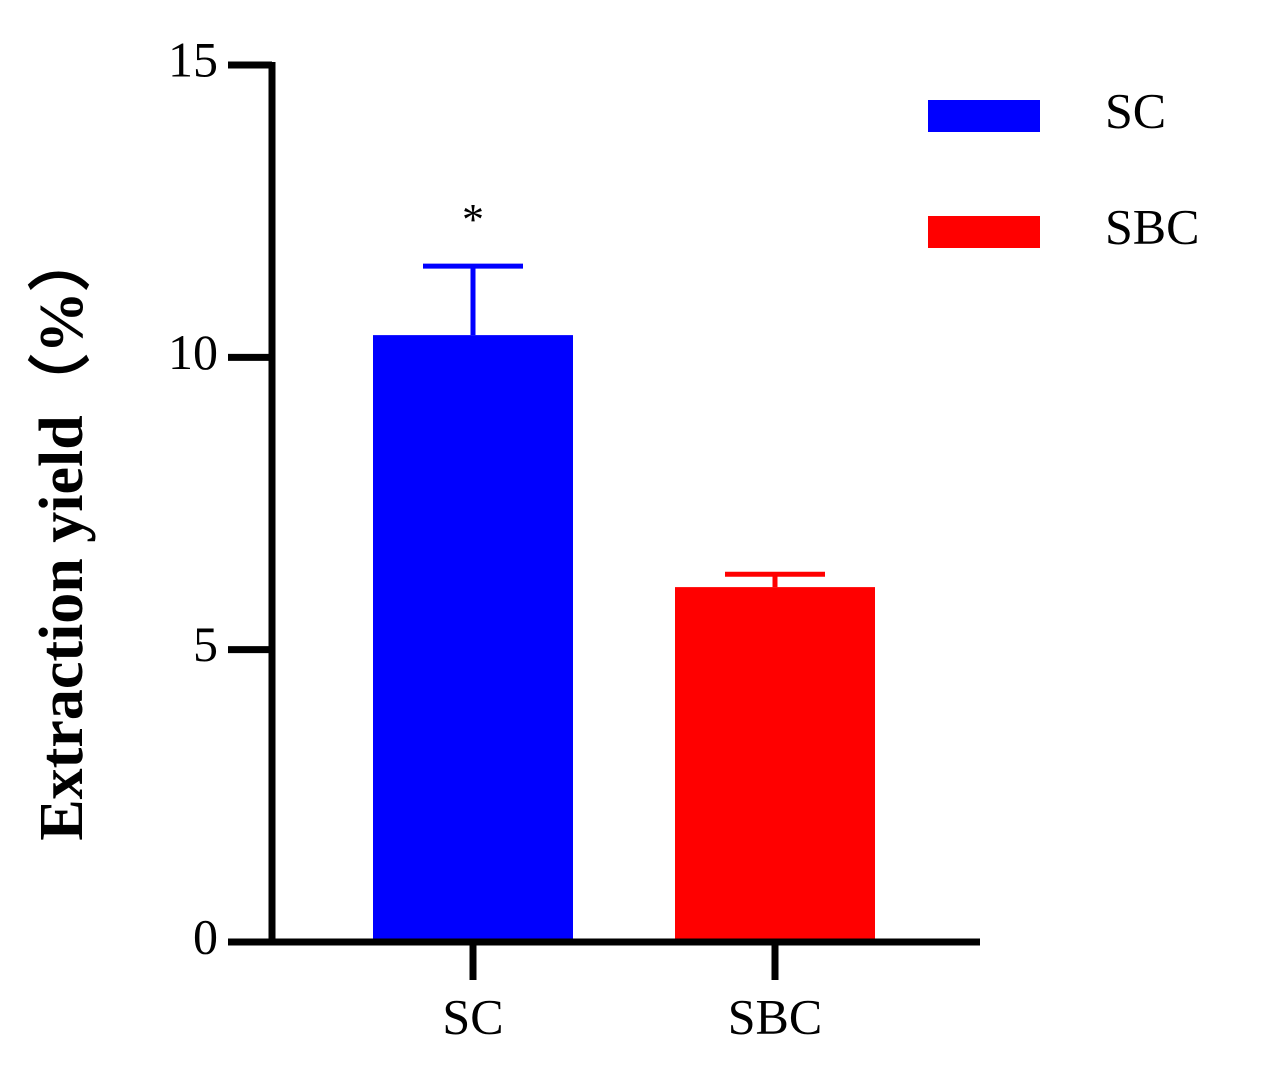  What do you see at coordinates (61, 534) in the screenshot?
I see `y-axis-label: Extraction yield（%）` at bounding box center [61, 534].